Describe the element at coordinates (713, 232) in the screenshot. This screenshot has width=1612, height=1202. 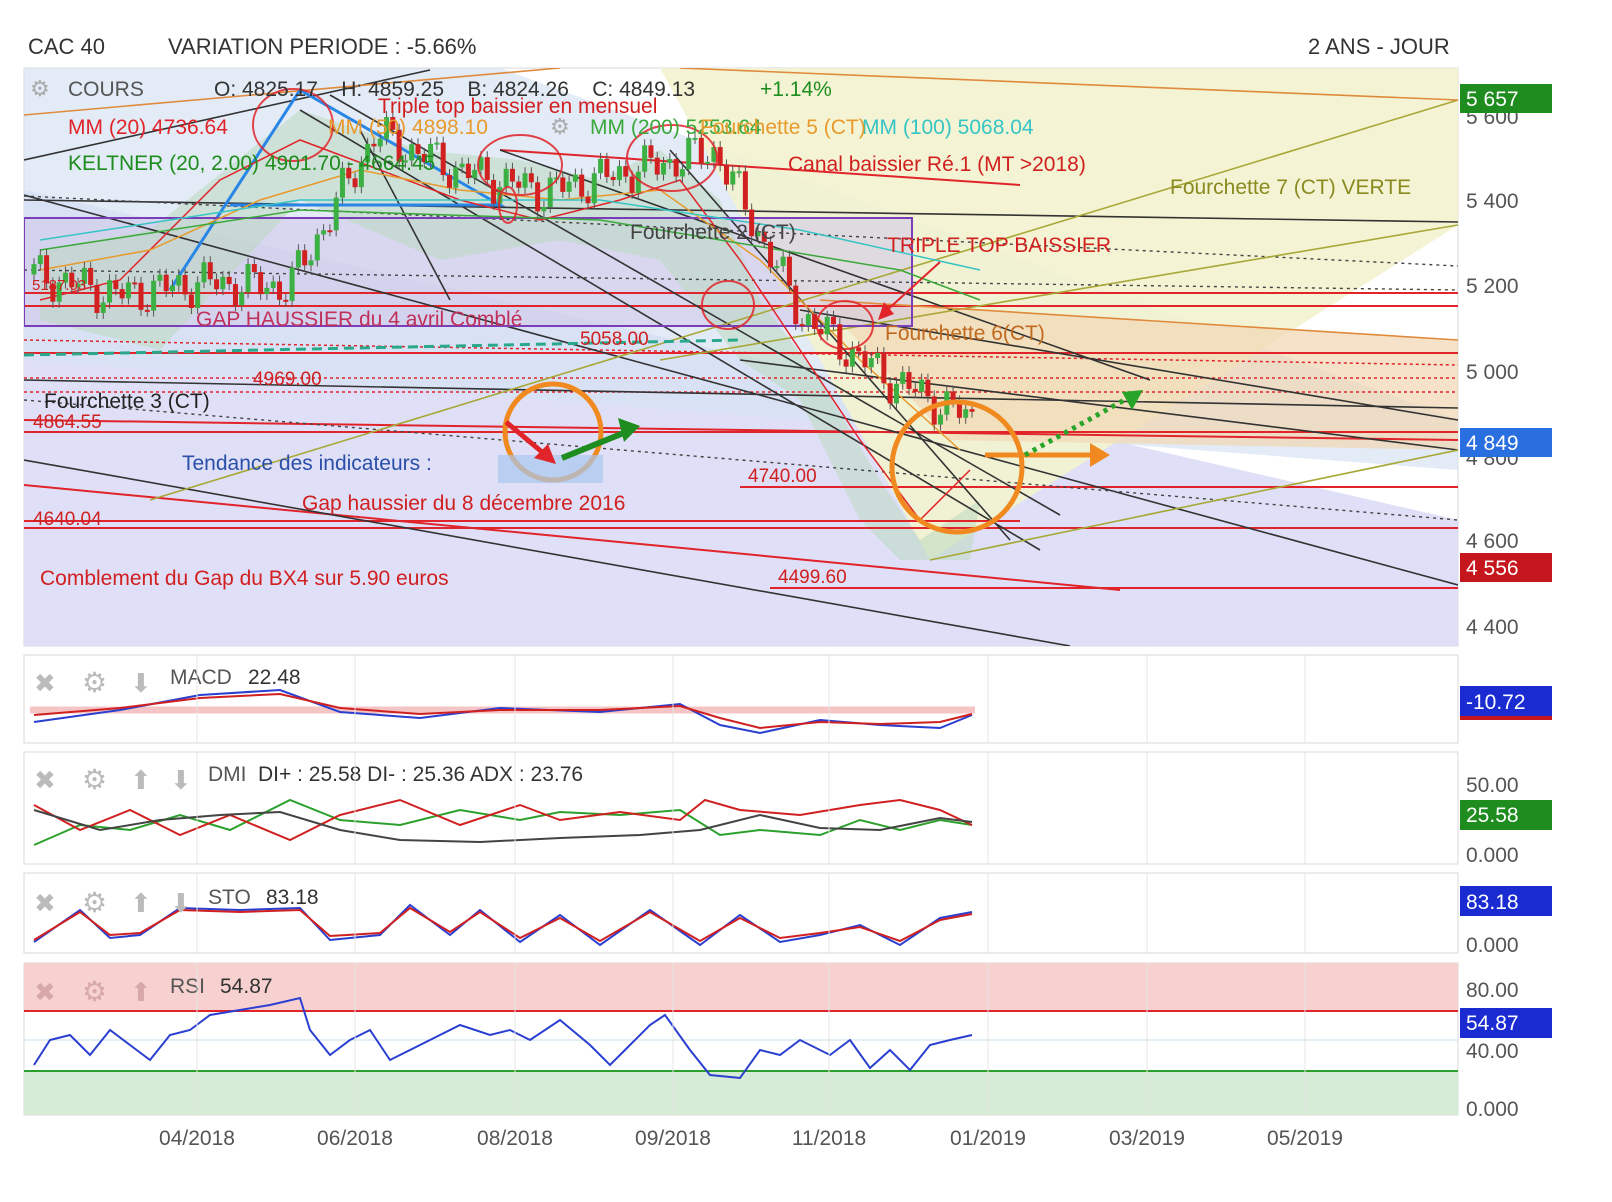
I see `annotation-fourchette2: Fourchette 2 (CT)` at that location.